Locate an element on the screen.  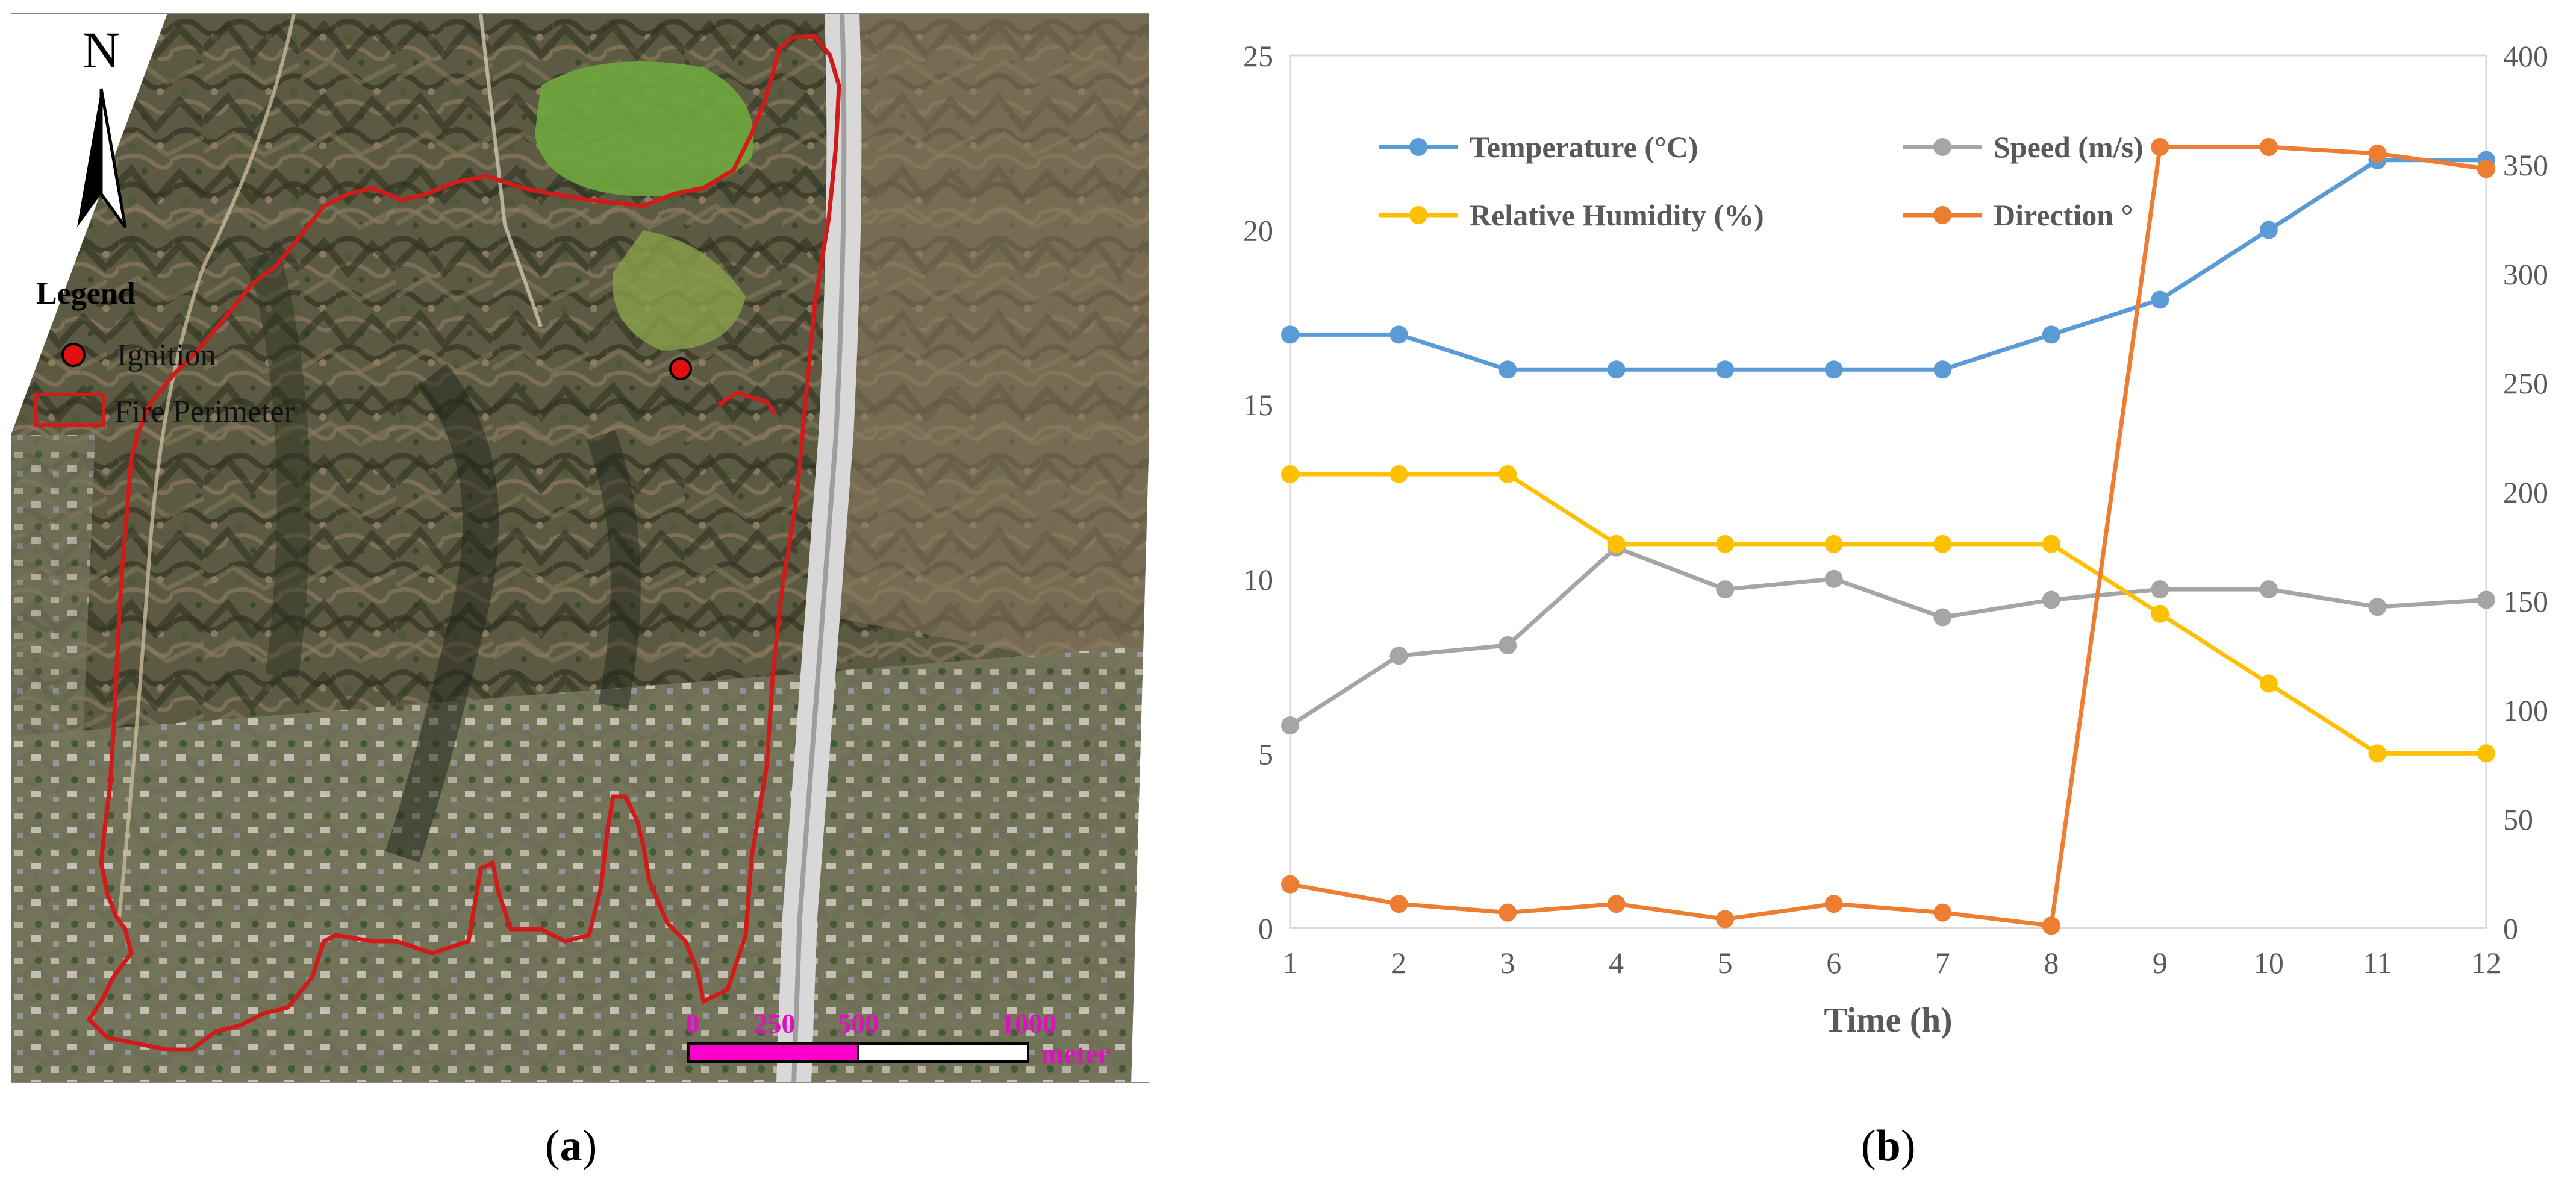
y2-tick-label: 350 is located at coordinates (2525, 165).